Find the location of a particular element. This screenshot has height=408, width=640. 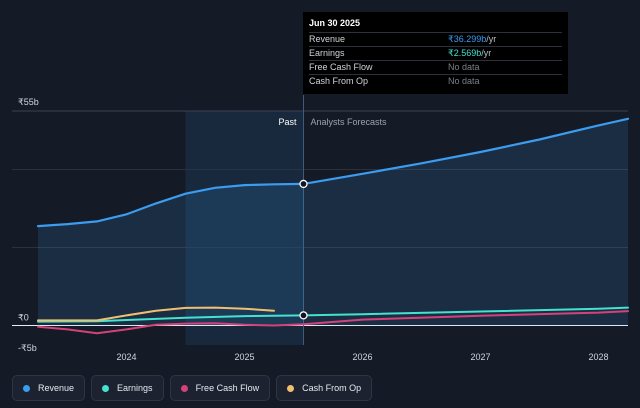

free-cash-flow-dot-icon is located at coordinates (184, 388).